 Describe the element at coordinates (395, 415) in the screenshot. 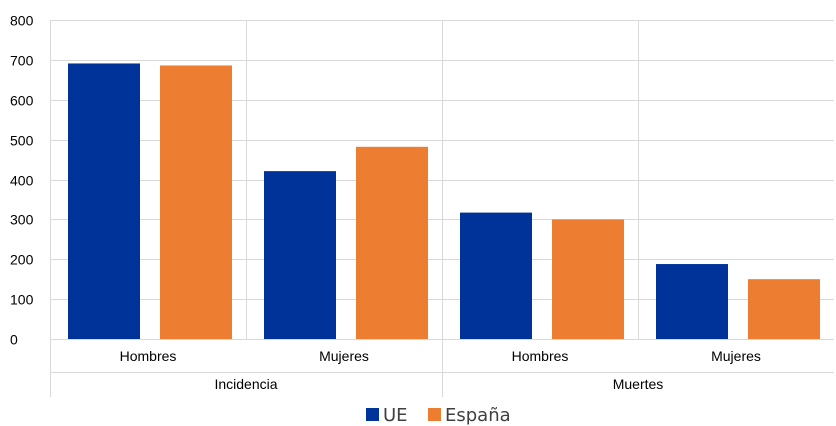

I see `legend-label-ue: UE` at that location.